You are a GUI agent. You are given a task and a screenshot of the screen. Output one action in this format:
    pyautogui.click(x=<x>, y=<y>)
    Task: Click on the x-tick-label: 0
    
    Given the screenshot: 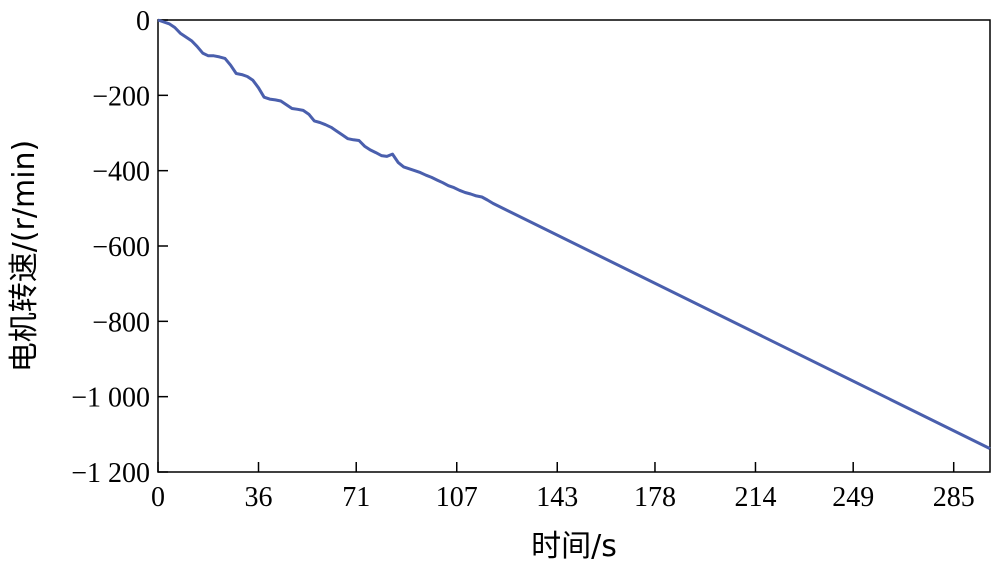 What is the action you would take?
    pyautogui.click(x=158, y=497)
    